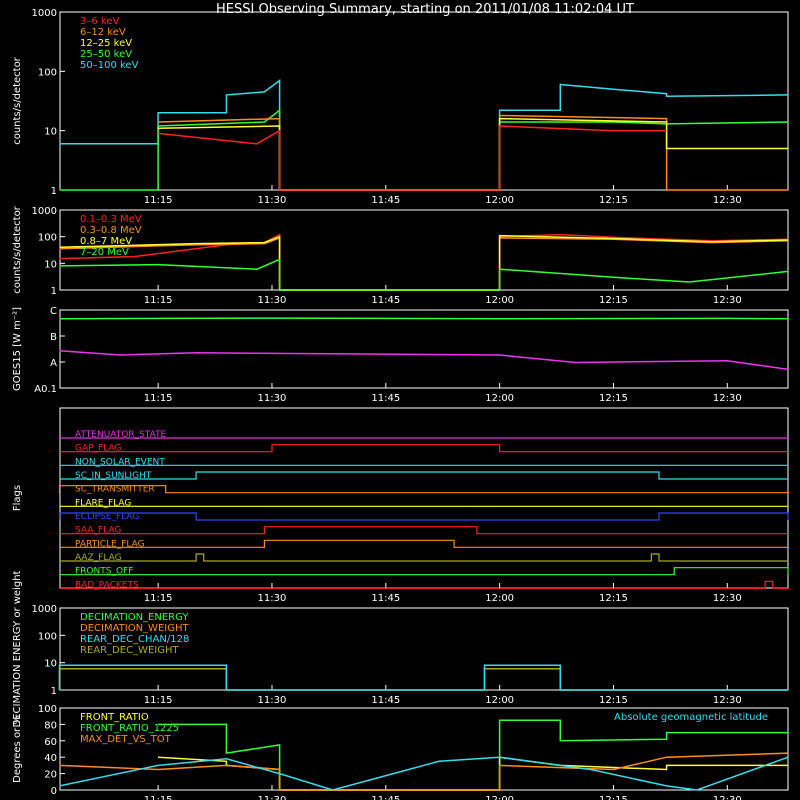 The height and width of the screenshot is (800, 800). Describe the element at coordinates (17, 648) in the screenshot. I see `ylabel: DECIMATION ENERGY or weight` at that location.